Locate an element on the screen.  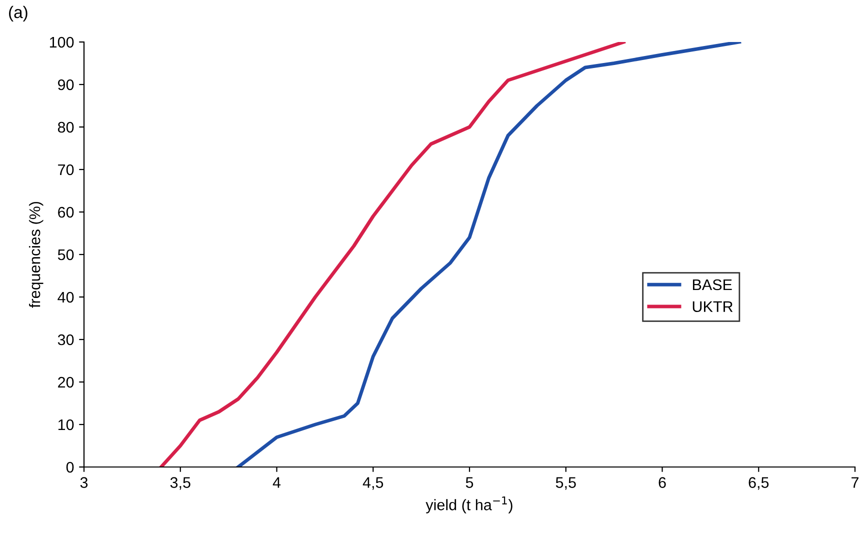
x-axis-title: yield (t ha$^{−1}$) is located at coordinates (469, 505).